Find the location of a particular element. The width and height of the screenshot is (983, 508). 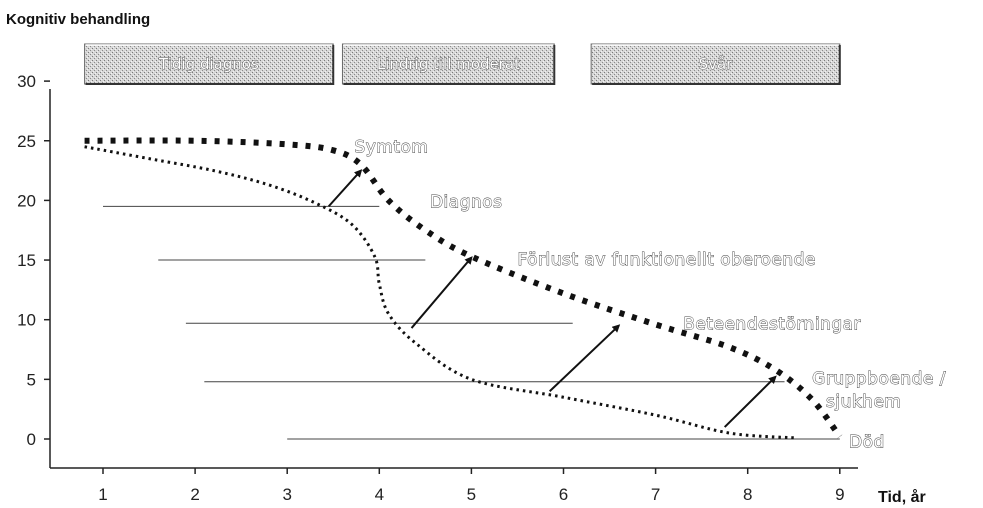

chart-title: Kognitiv behandling is located at coordinates (78, 19).